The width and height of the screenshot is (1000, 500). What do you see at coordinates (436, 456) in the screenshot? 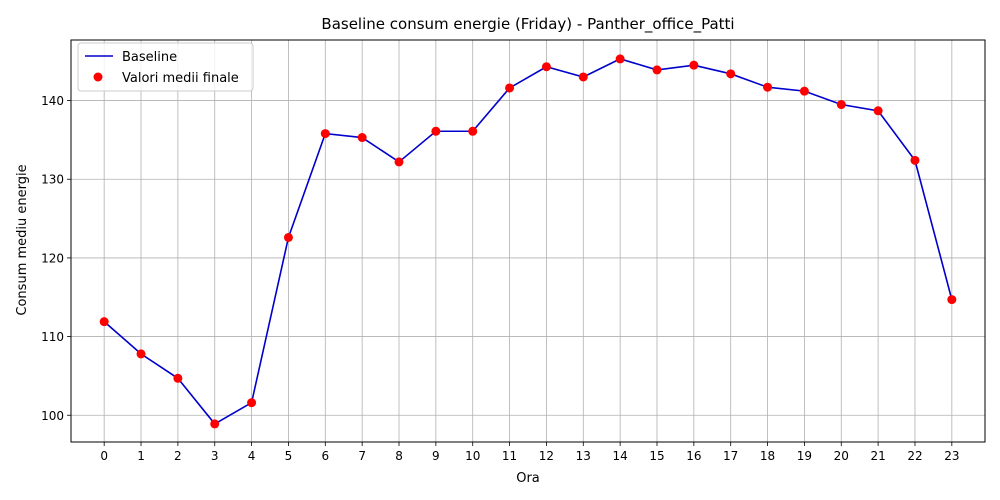
I see `x-tick-label: 9` at bounding box center [436, 456].